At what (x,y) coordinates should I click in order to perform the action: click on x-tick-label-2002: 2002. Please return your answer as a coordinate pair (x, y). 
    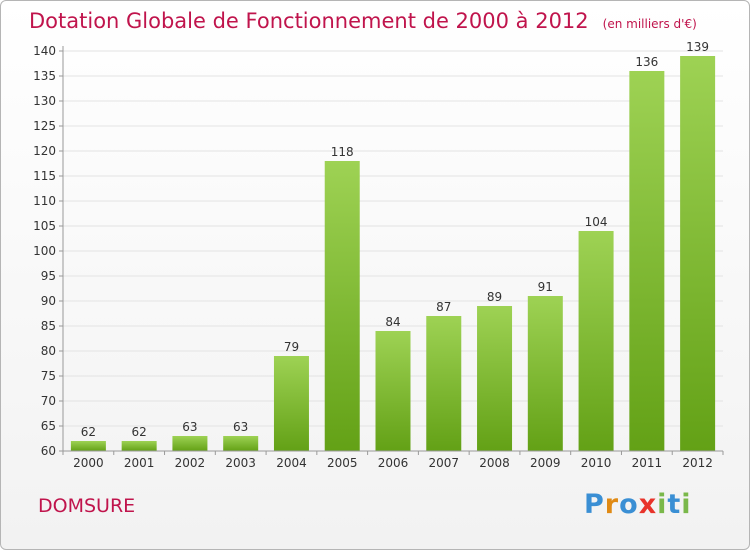
    Looking at the image, I should click on (190, 463).